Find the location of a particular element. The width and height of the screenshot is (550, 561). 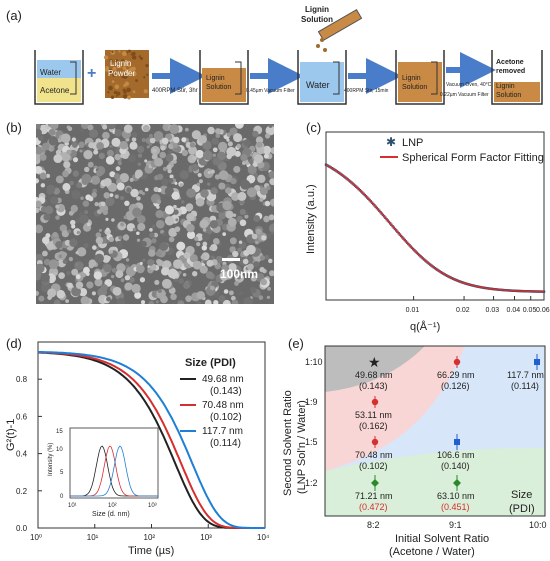

beaker-water-acetone is located at coordinates (59, 77).